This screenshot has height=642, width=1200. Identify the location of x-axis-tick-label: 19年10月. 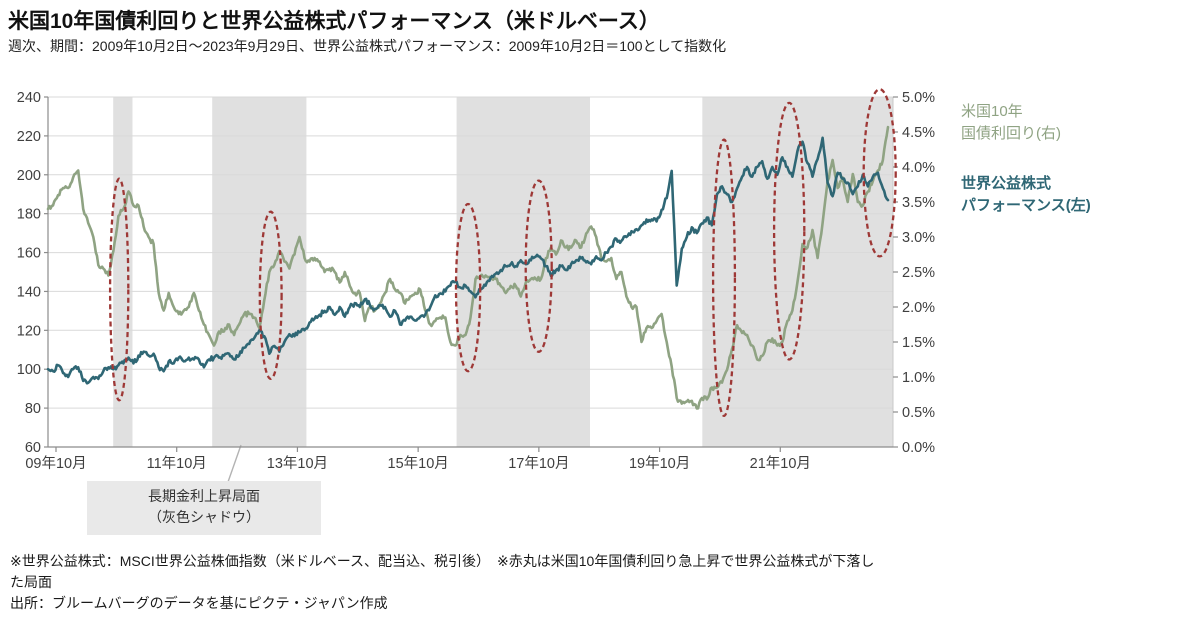
(659, 463).